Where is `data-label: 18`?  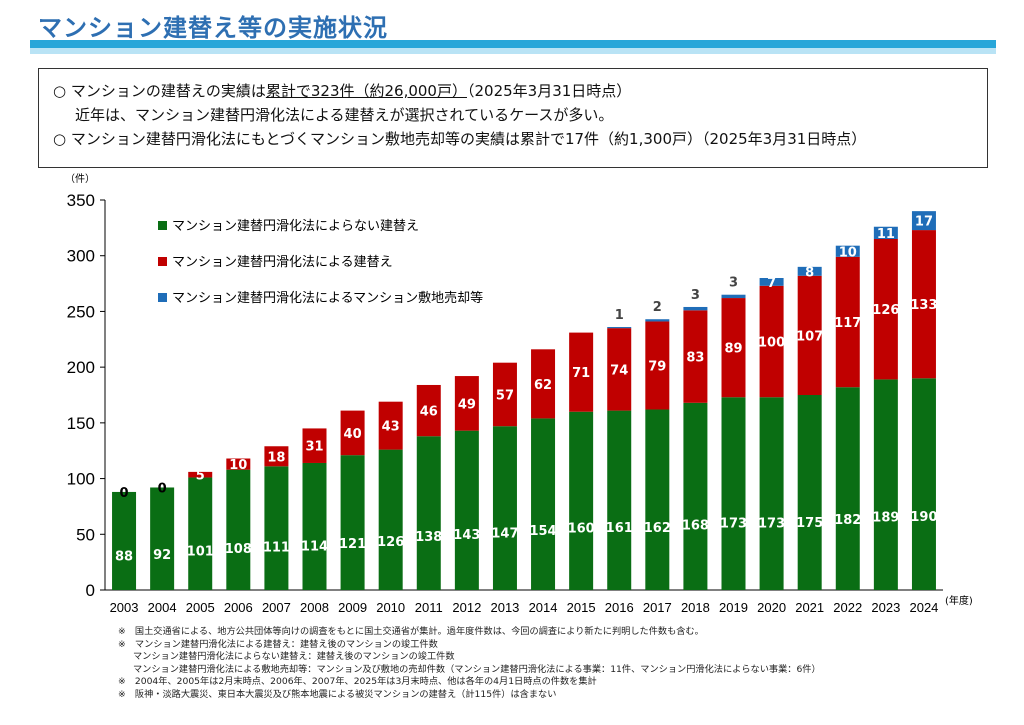
data-label: 18 is located at coordinates (276, 457).